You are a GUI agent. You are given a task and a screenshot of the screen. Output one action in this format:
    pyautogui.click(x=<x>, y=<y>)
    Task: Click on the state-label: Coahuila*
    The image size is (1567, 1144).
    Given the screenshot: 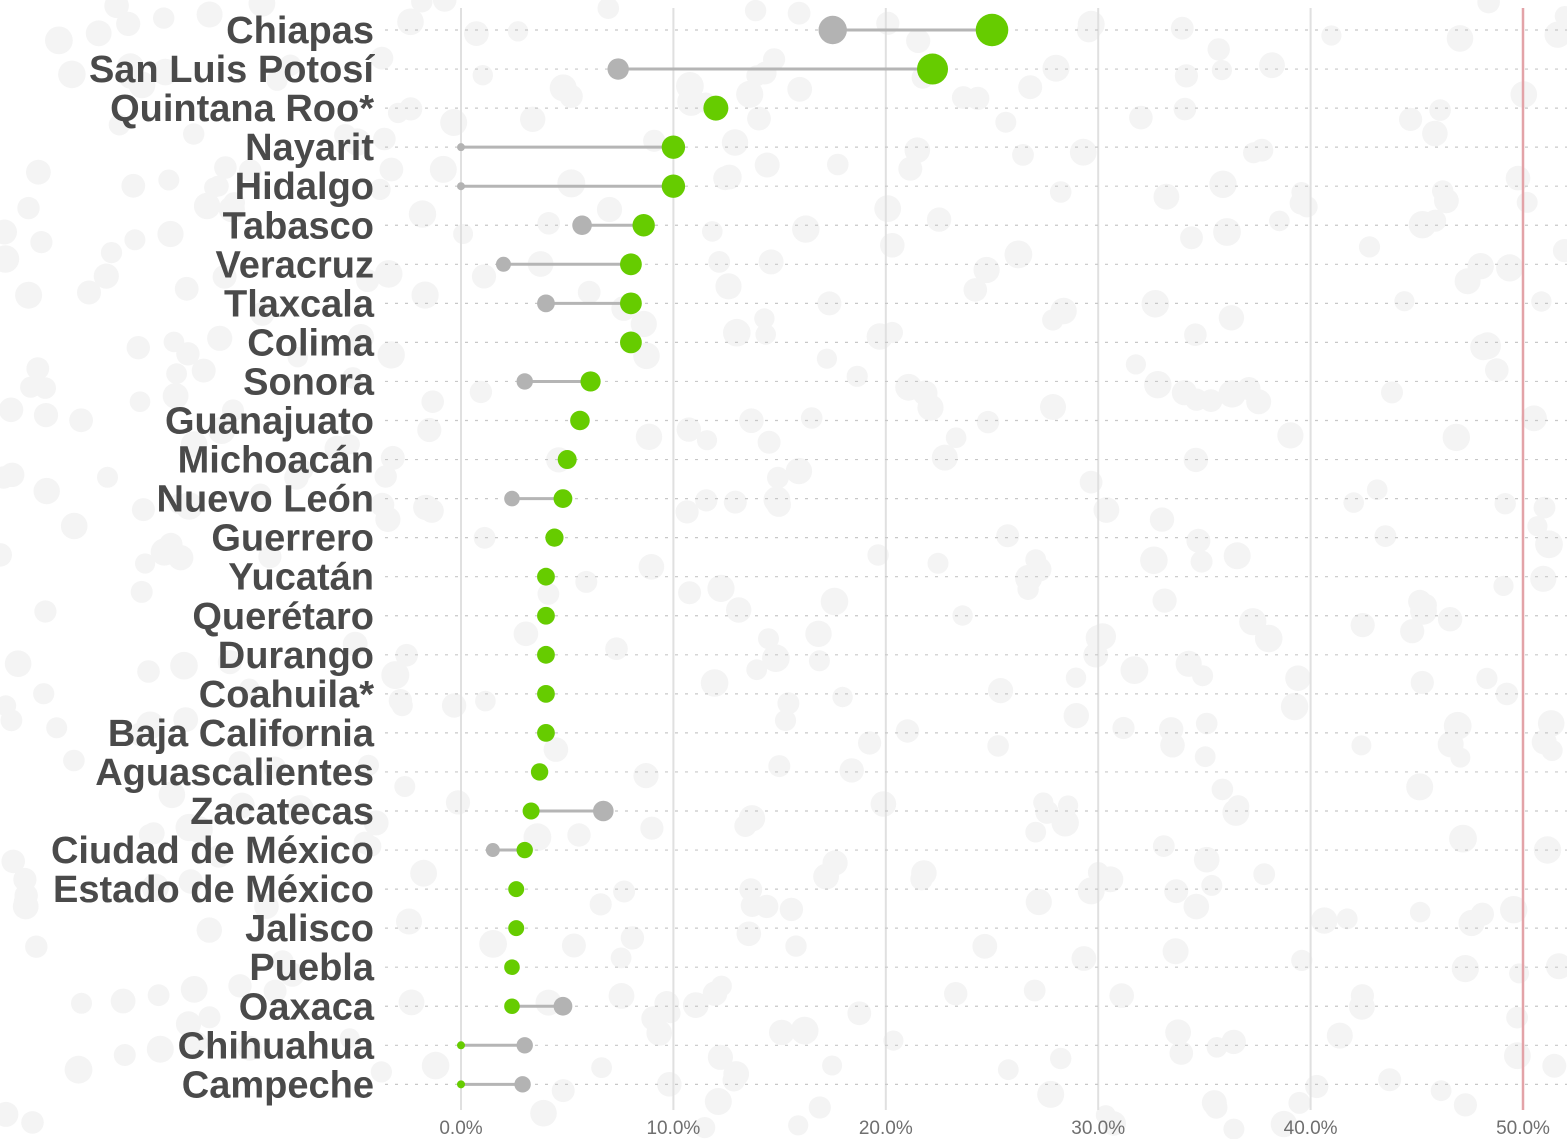 What is the action you would take?
    pyautogui.click(x=286, y=695)
    